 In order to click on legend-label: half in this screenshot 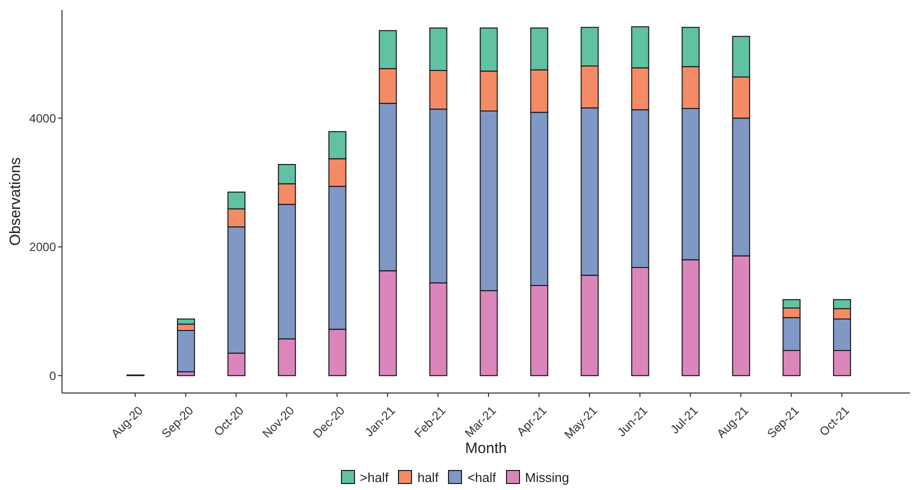, I will do `click(427, 477)`.